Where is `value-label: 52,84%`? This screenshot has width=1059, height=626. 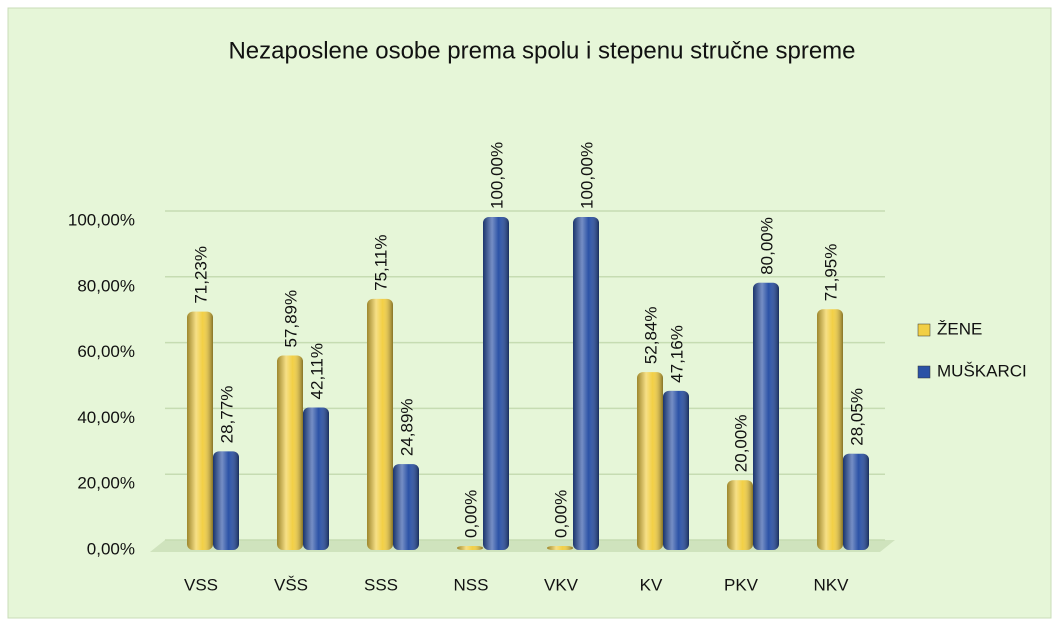
value-label: 52,84% is located at coordinates (650, 335).